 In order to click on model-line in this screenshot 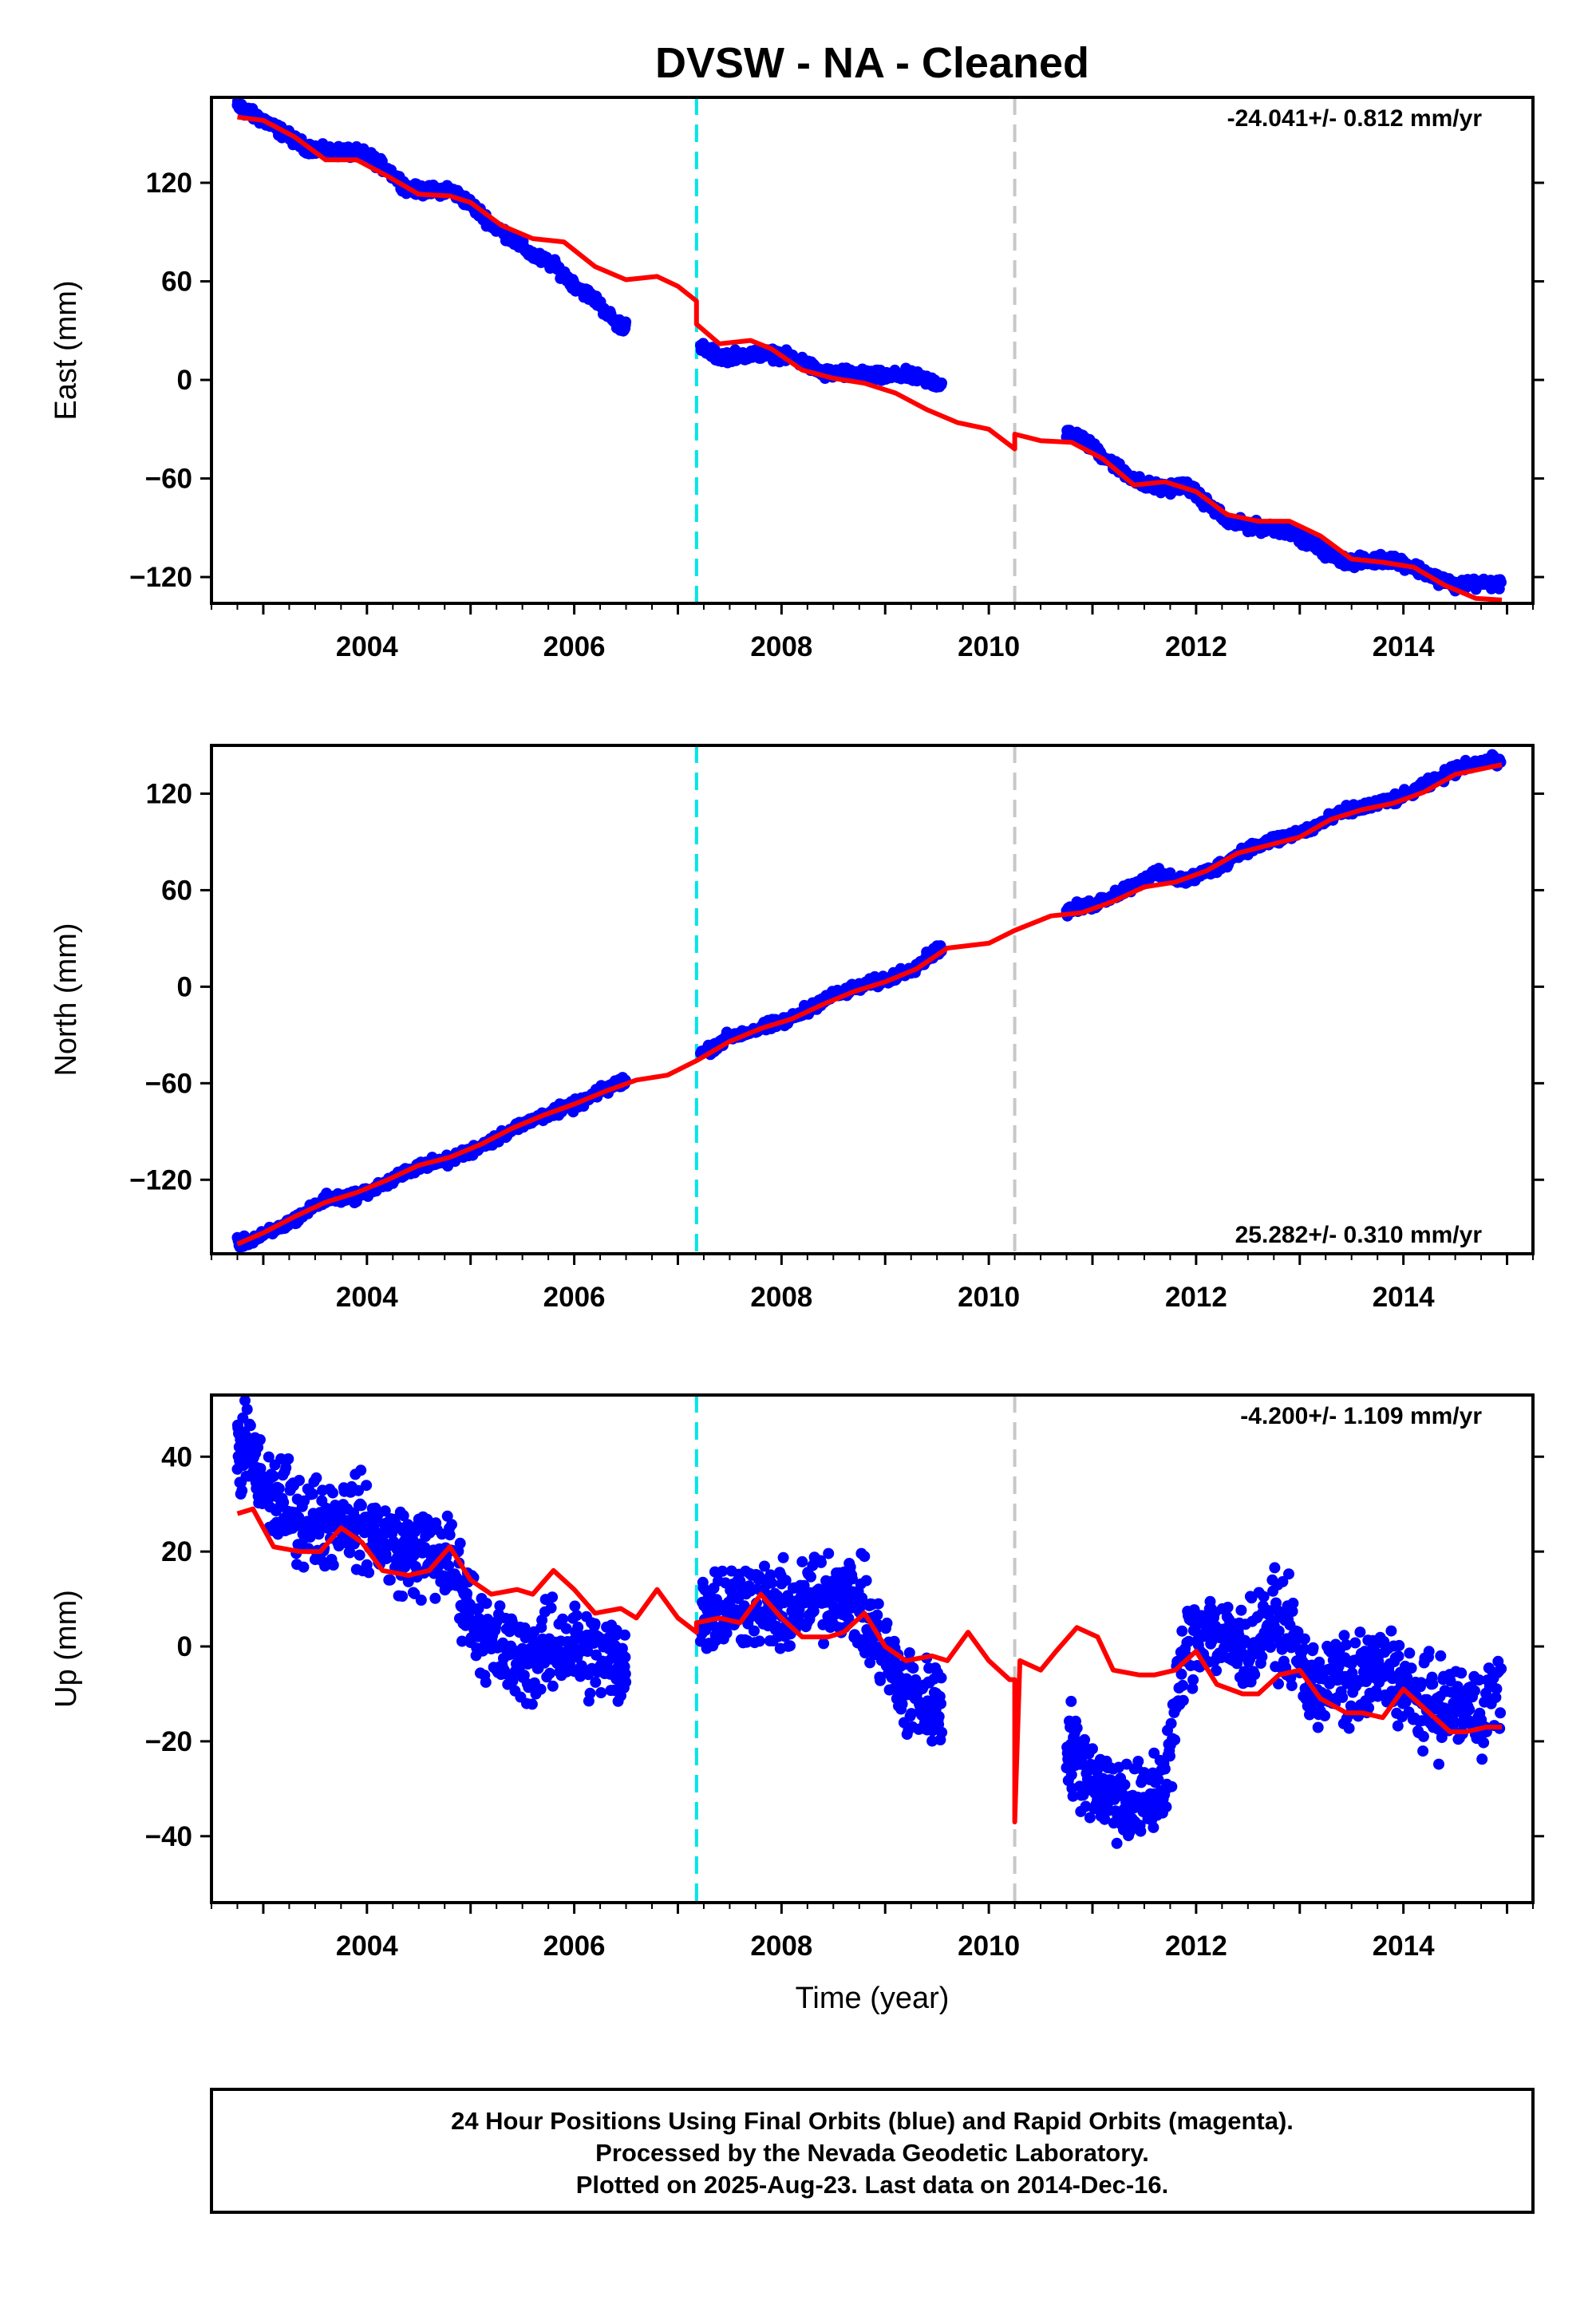, I will do `click(869, 1665)`.